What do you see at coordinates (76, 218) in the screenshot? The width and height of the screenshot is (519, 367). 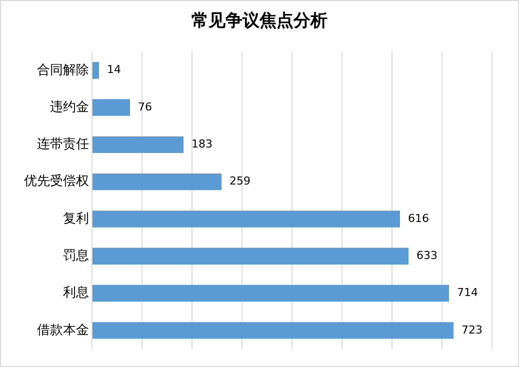 I see `y-tick-label: 复利` at bounding box center [76, 218].